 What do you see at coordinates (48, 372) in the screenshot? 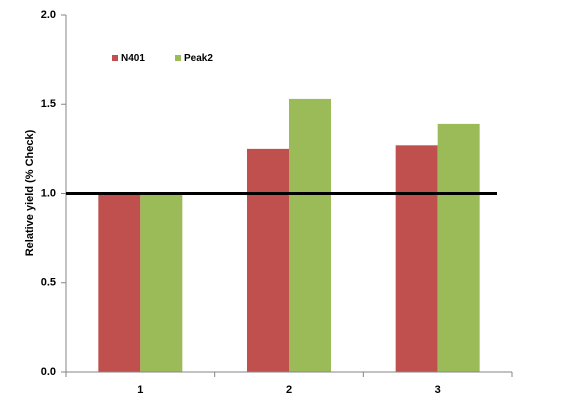
I see `y-tick-label: 0.0` at bounding box center [48, 372].